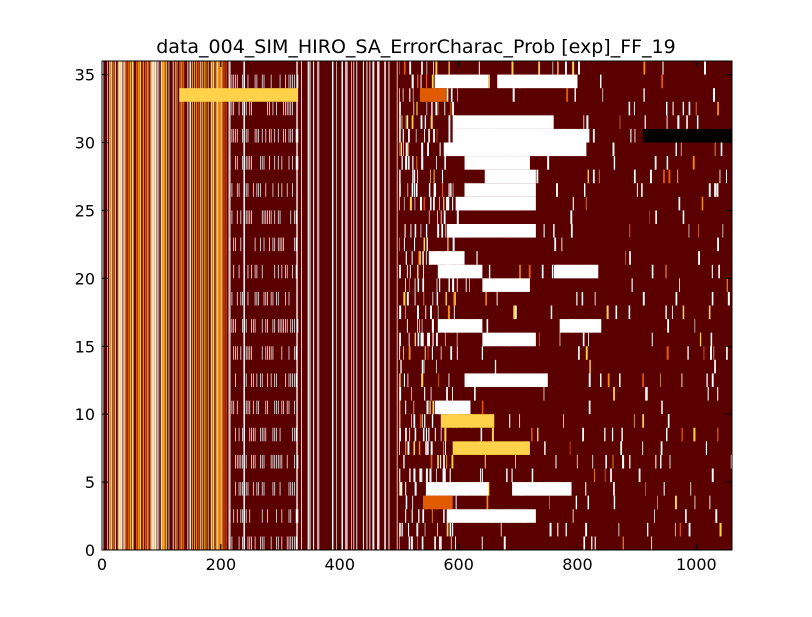 The width and height of the screenshot is (812, 617). Describe the element at coordinates (85, 278) in the screenshot. I see `y-tick-label: 20` at that location.